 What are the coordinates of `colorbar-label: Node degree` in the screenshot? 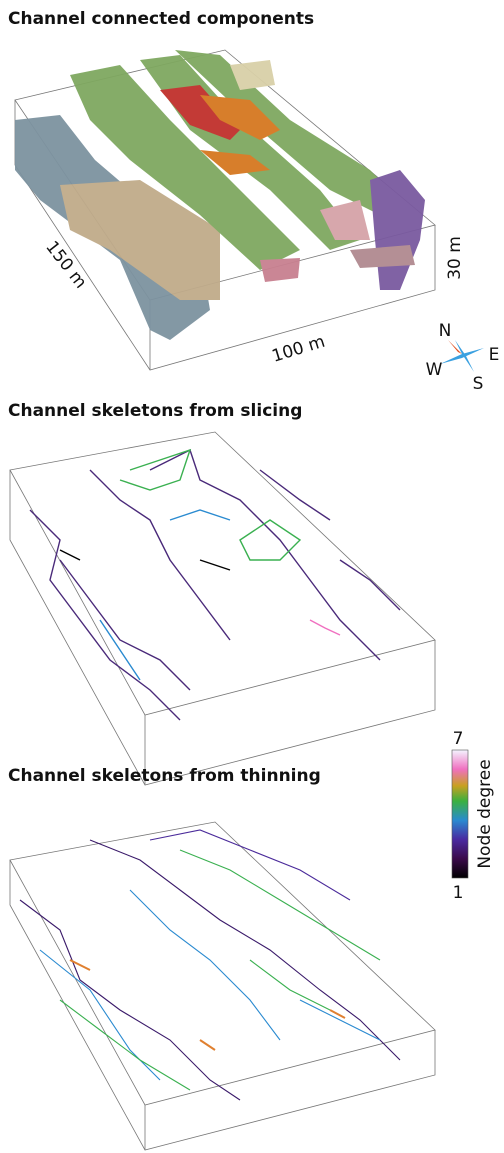 It's located at (485, 813).